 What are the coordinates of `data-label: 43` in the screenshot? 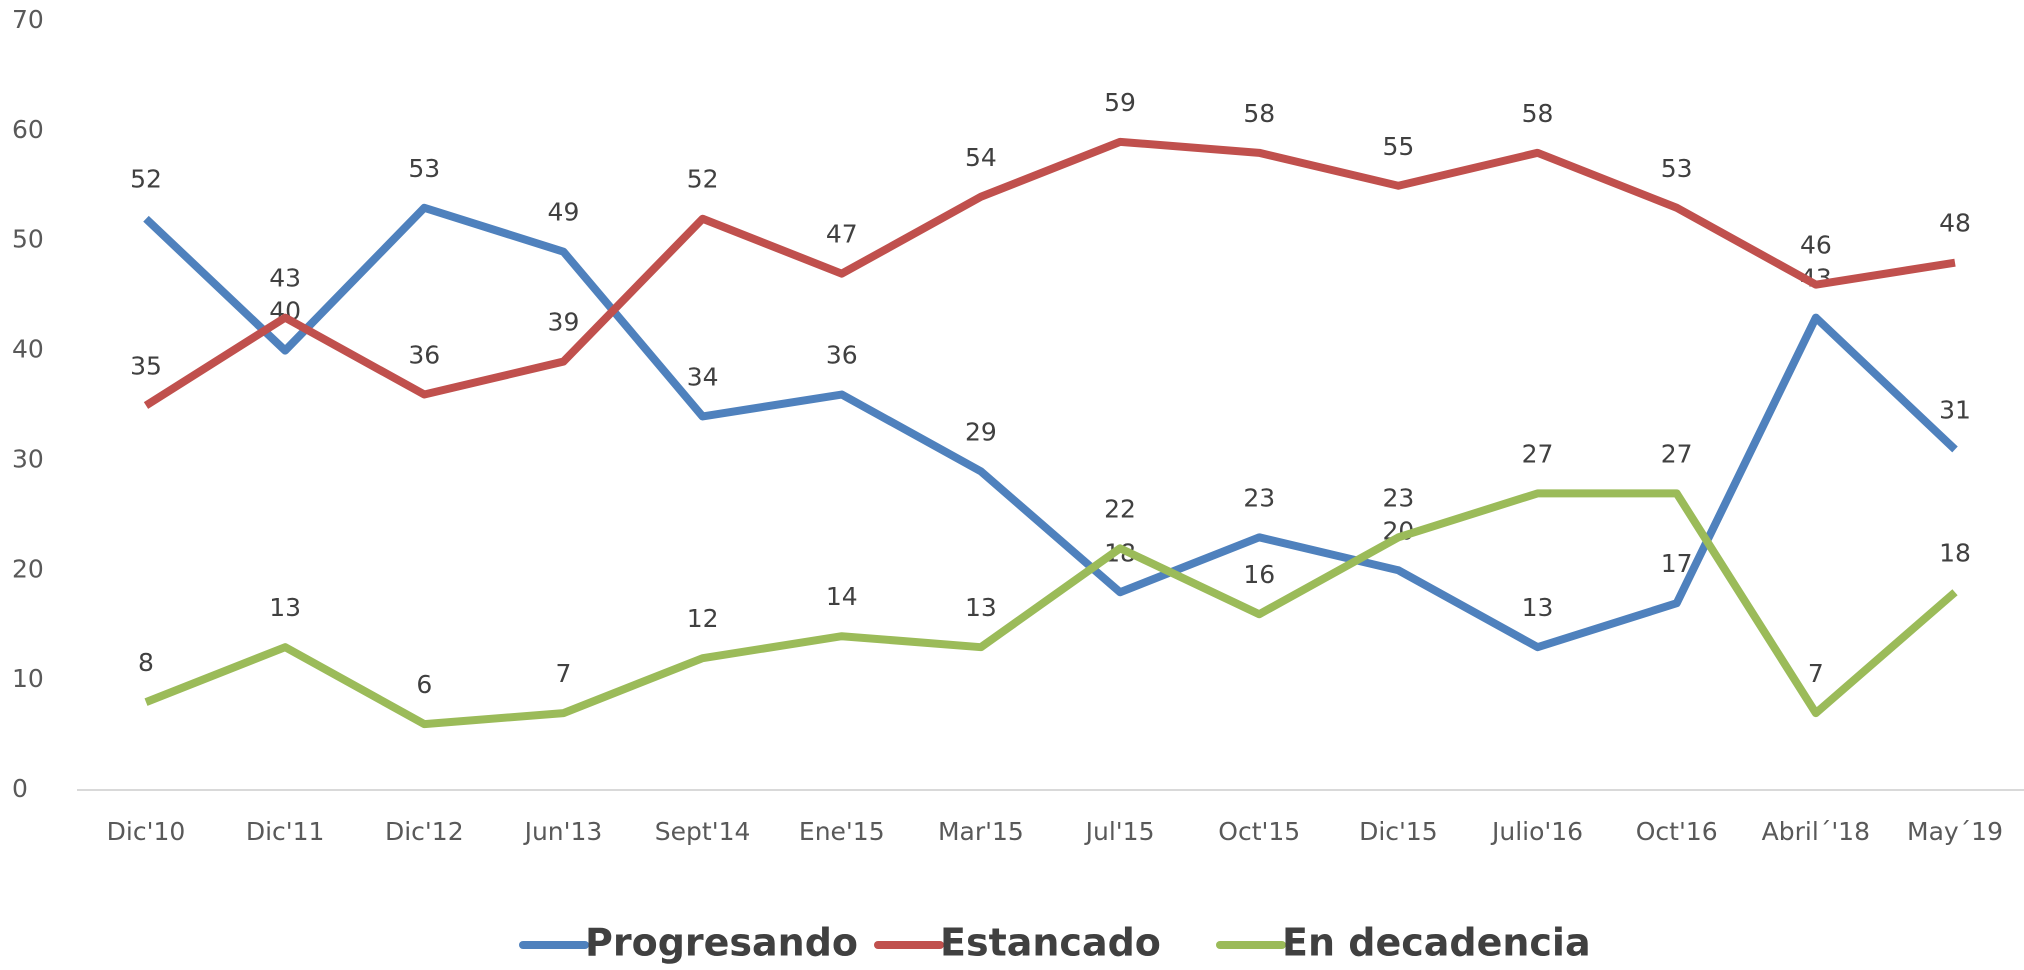 It's located at (285, 278).